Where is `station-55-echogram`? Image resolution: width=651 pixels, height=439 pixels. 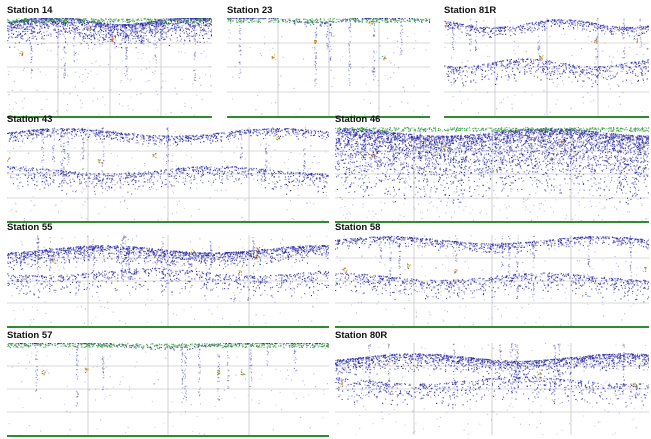
station-55-echogram is located at coordinates (168, 281).